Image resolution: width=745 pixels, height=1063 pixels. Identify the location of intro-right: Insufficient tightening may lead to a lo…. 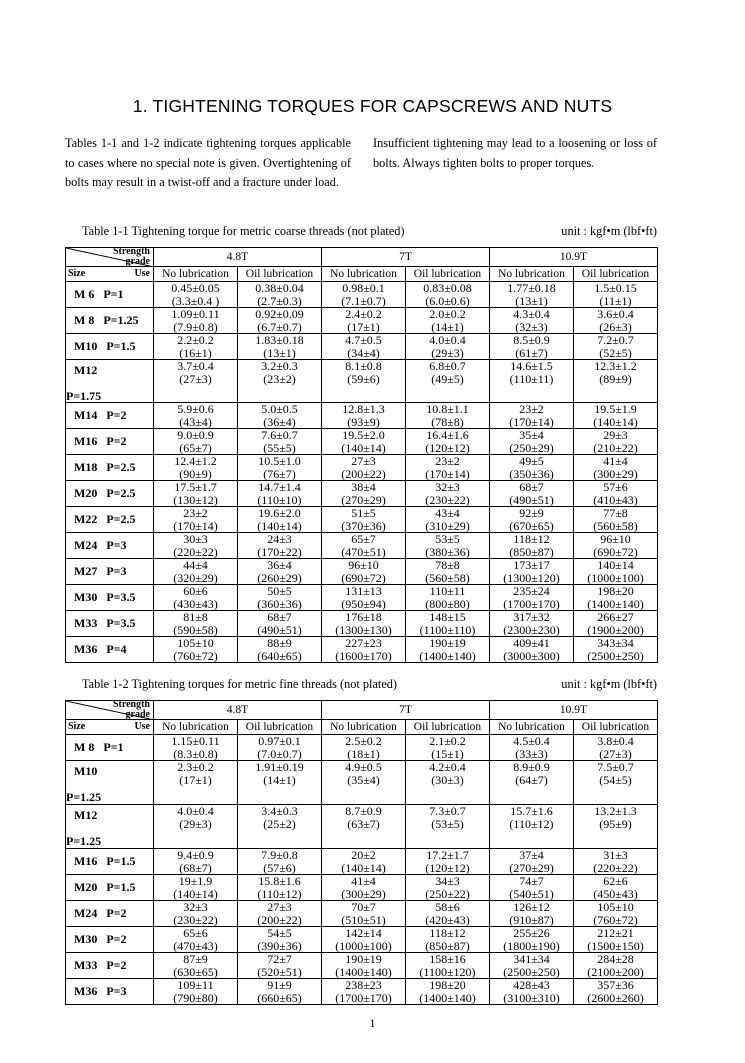
(515, 153).